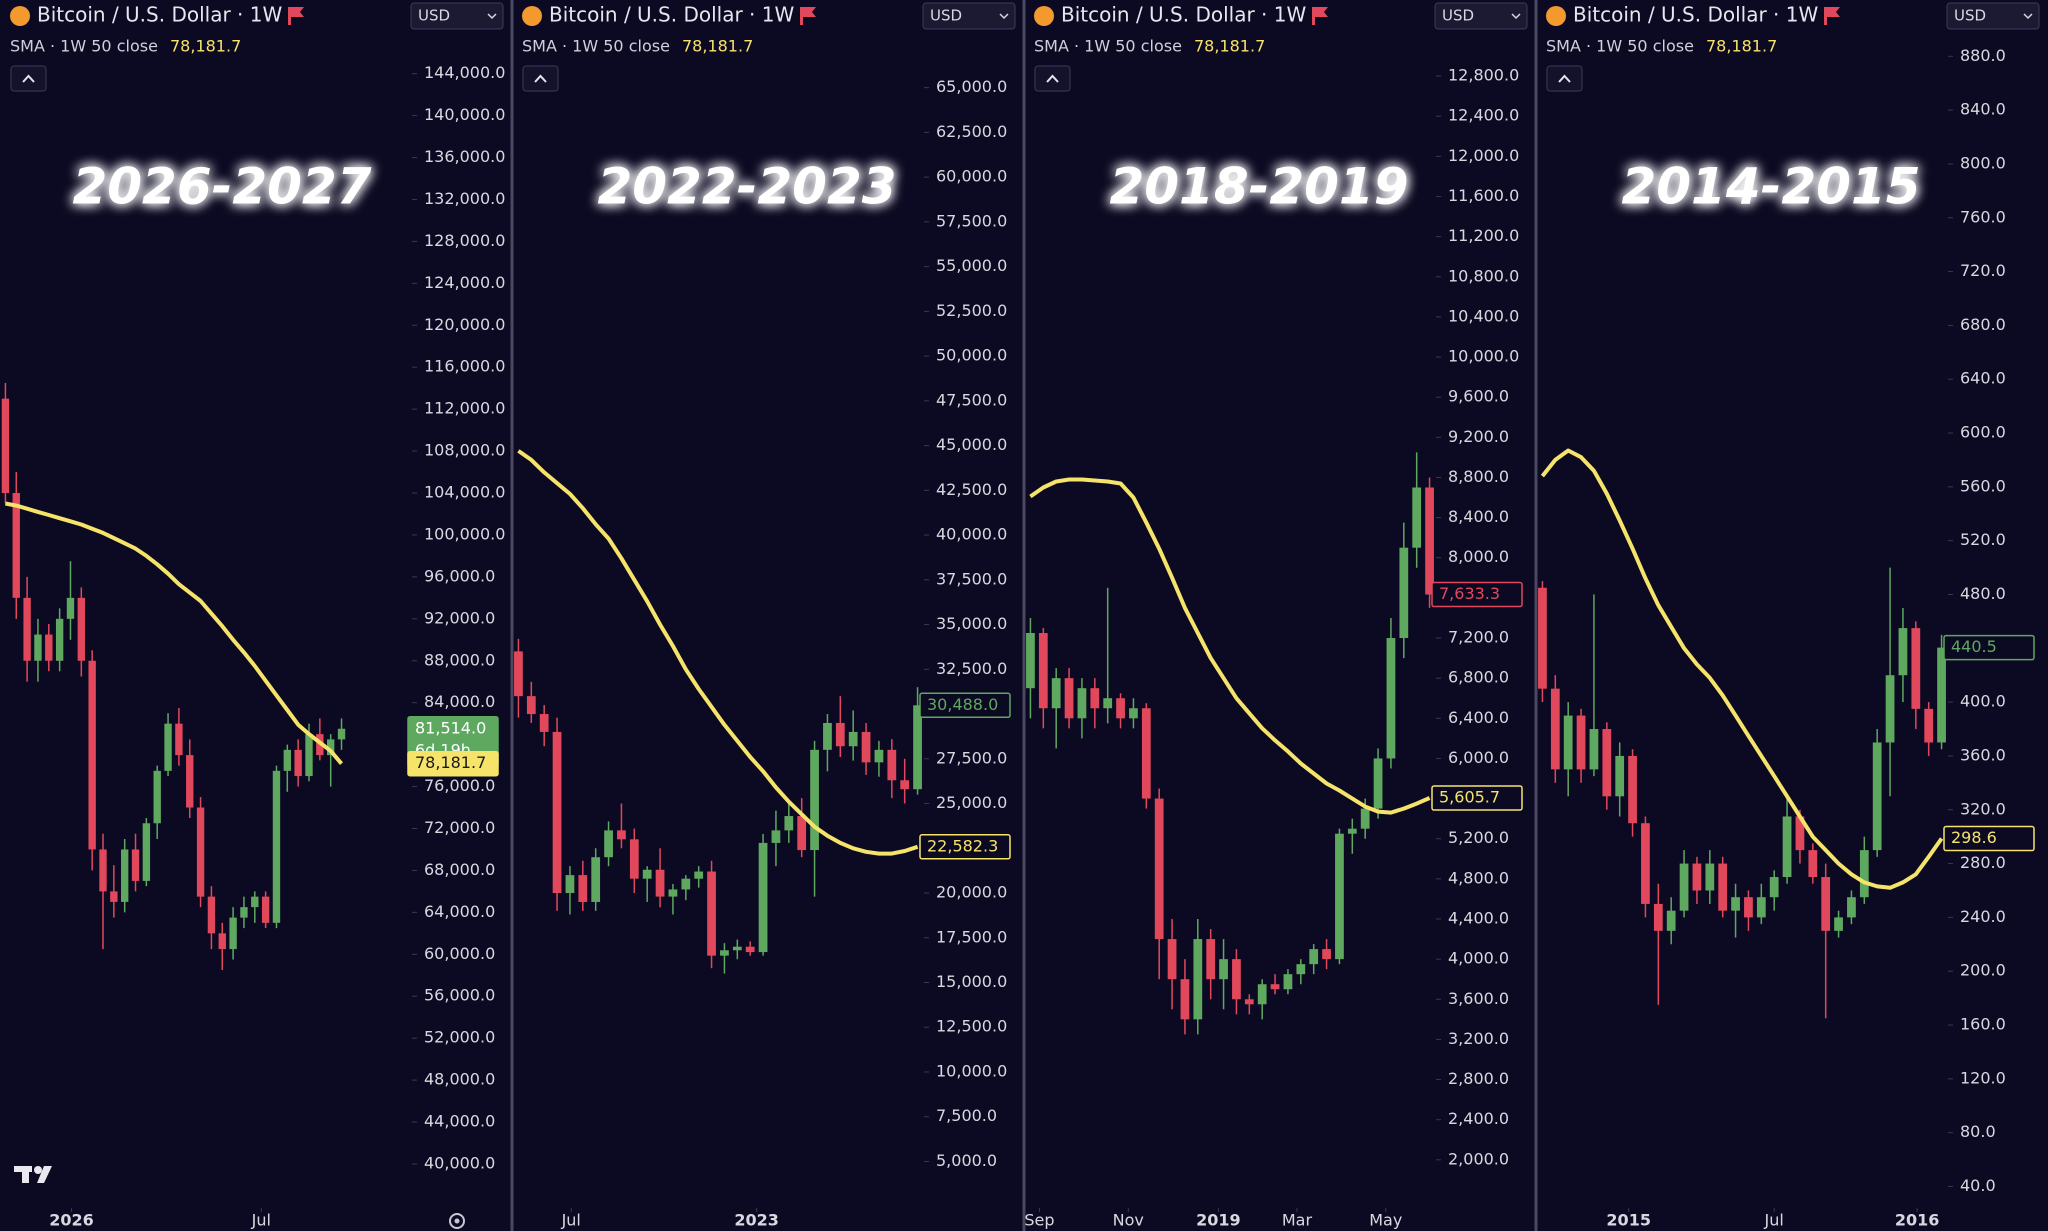 The width and height of the screenshot is (2048, 1231). Describe the element at coordinates (1983, 701) in the screenshot. I see `y-tick-label: 400.0` at that location.